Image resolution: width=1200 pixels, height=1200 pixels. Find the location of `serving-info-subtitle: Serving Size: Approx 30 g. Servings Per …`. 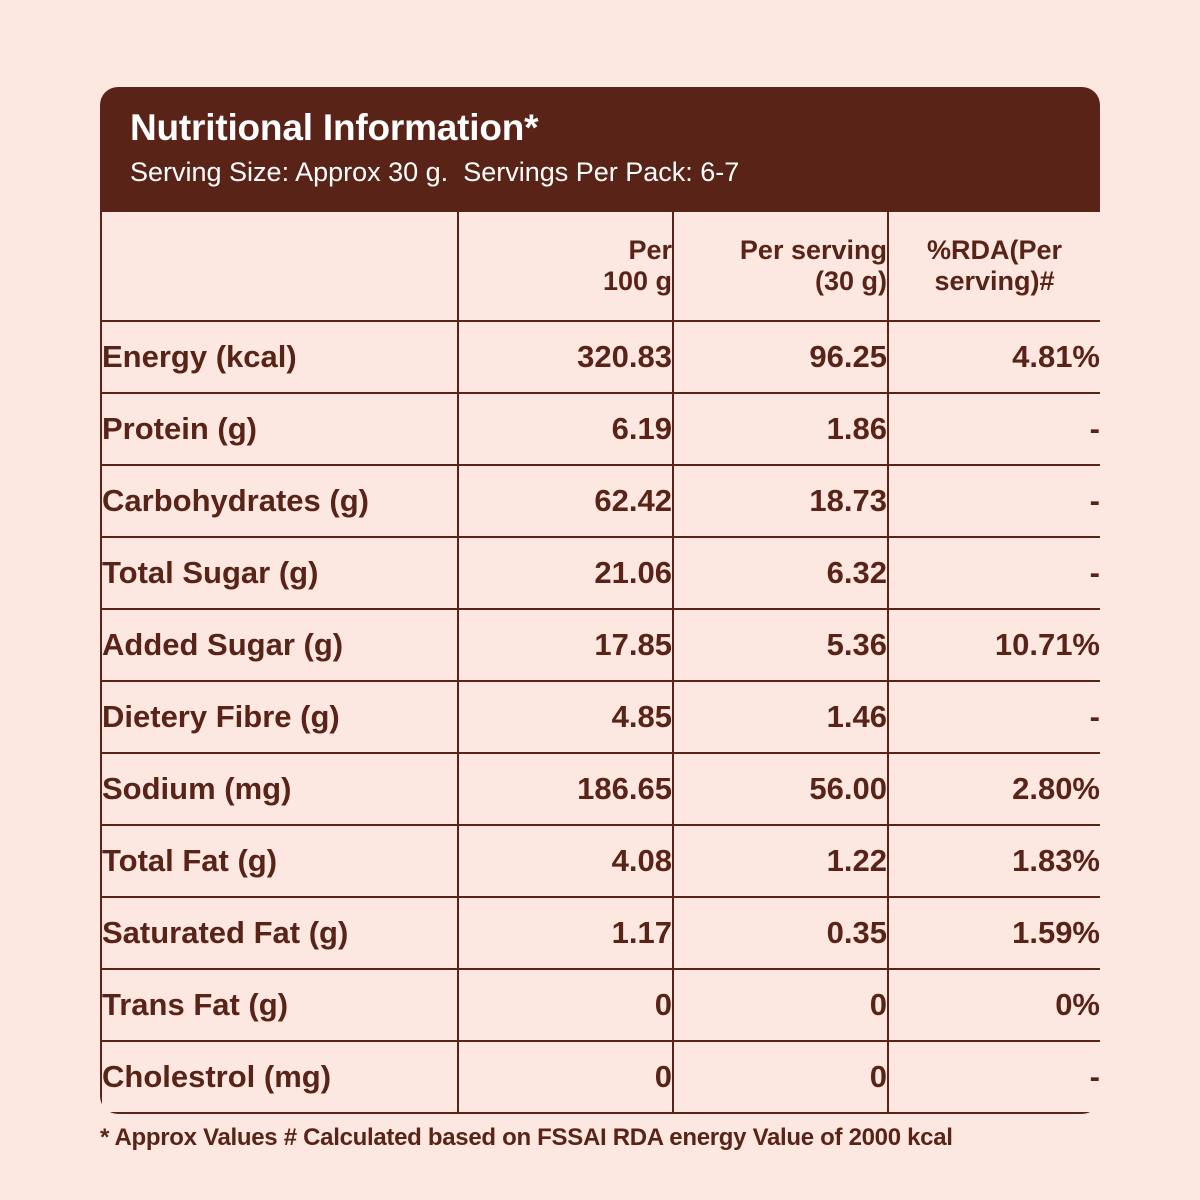

serving-info-subtitle: Serving Size: Approx 30 g. Servings Per … is located at coordinates (435, 171).